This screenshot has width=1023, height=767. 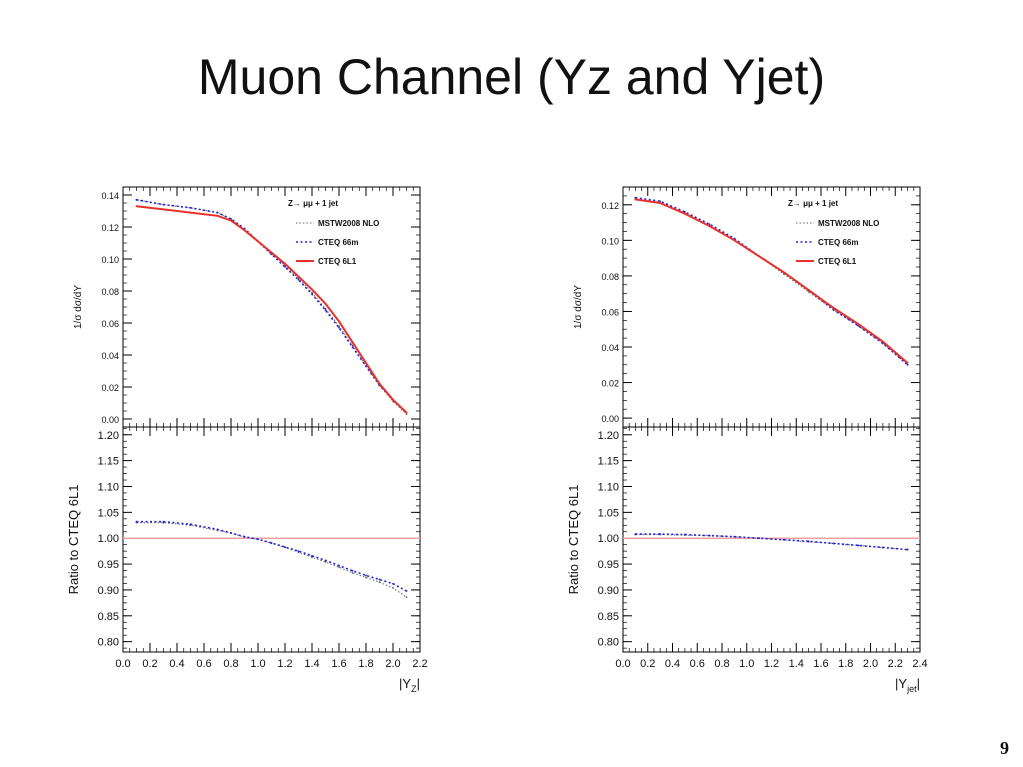 I want to click on ratio-ytick-label: 1.20, so click(x=108, y=436).